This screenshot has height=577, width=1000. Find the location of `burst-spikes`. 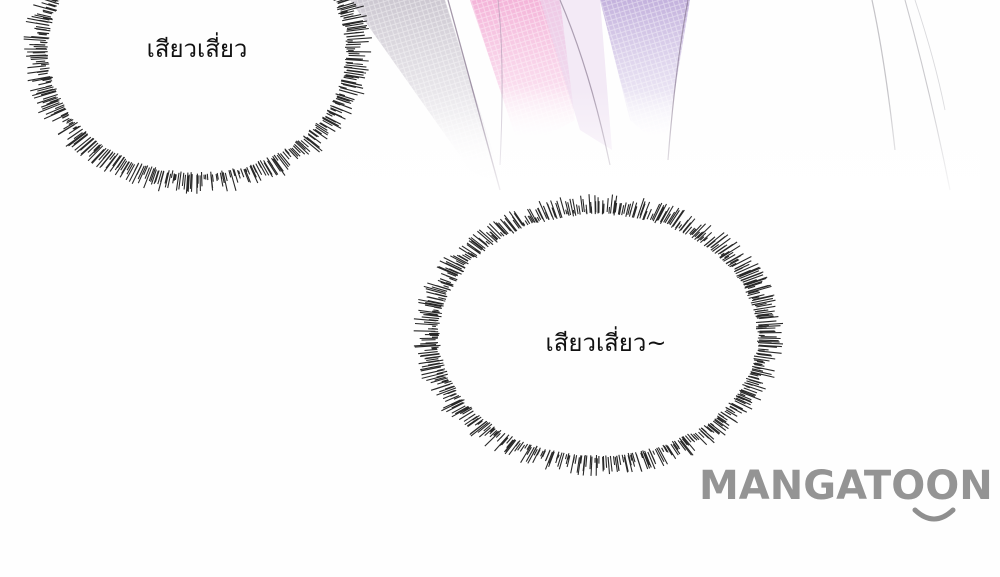

burst-spikes is located at coordinates (197, 97).